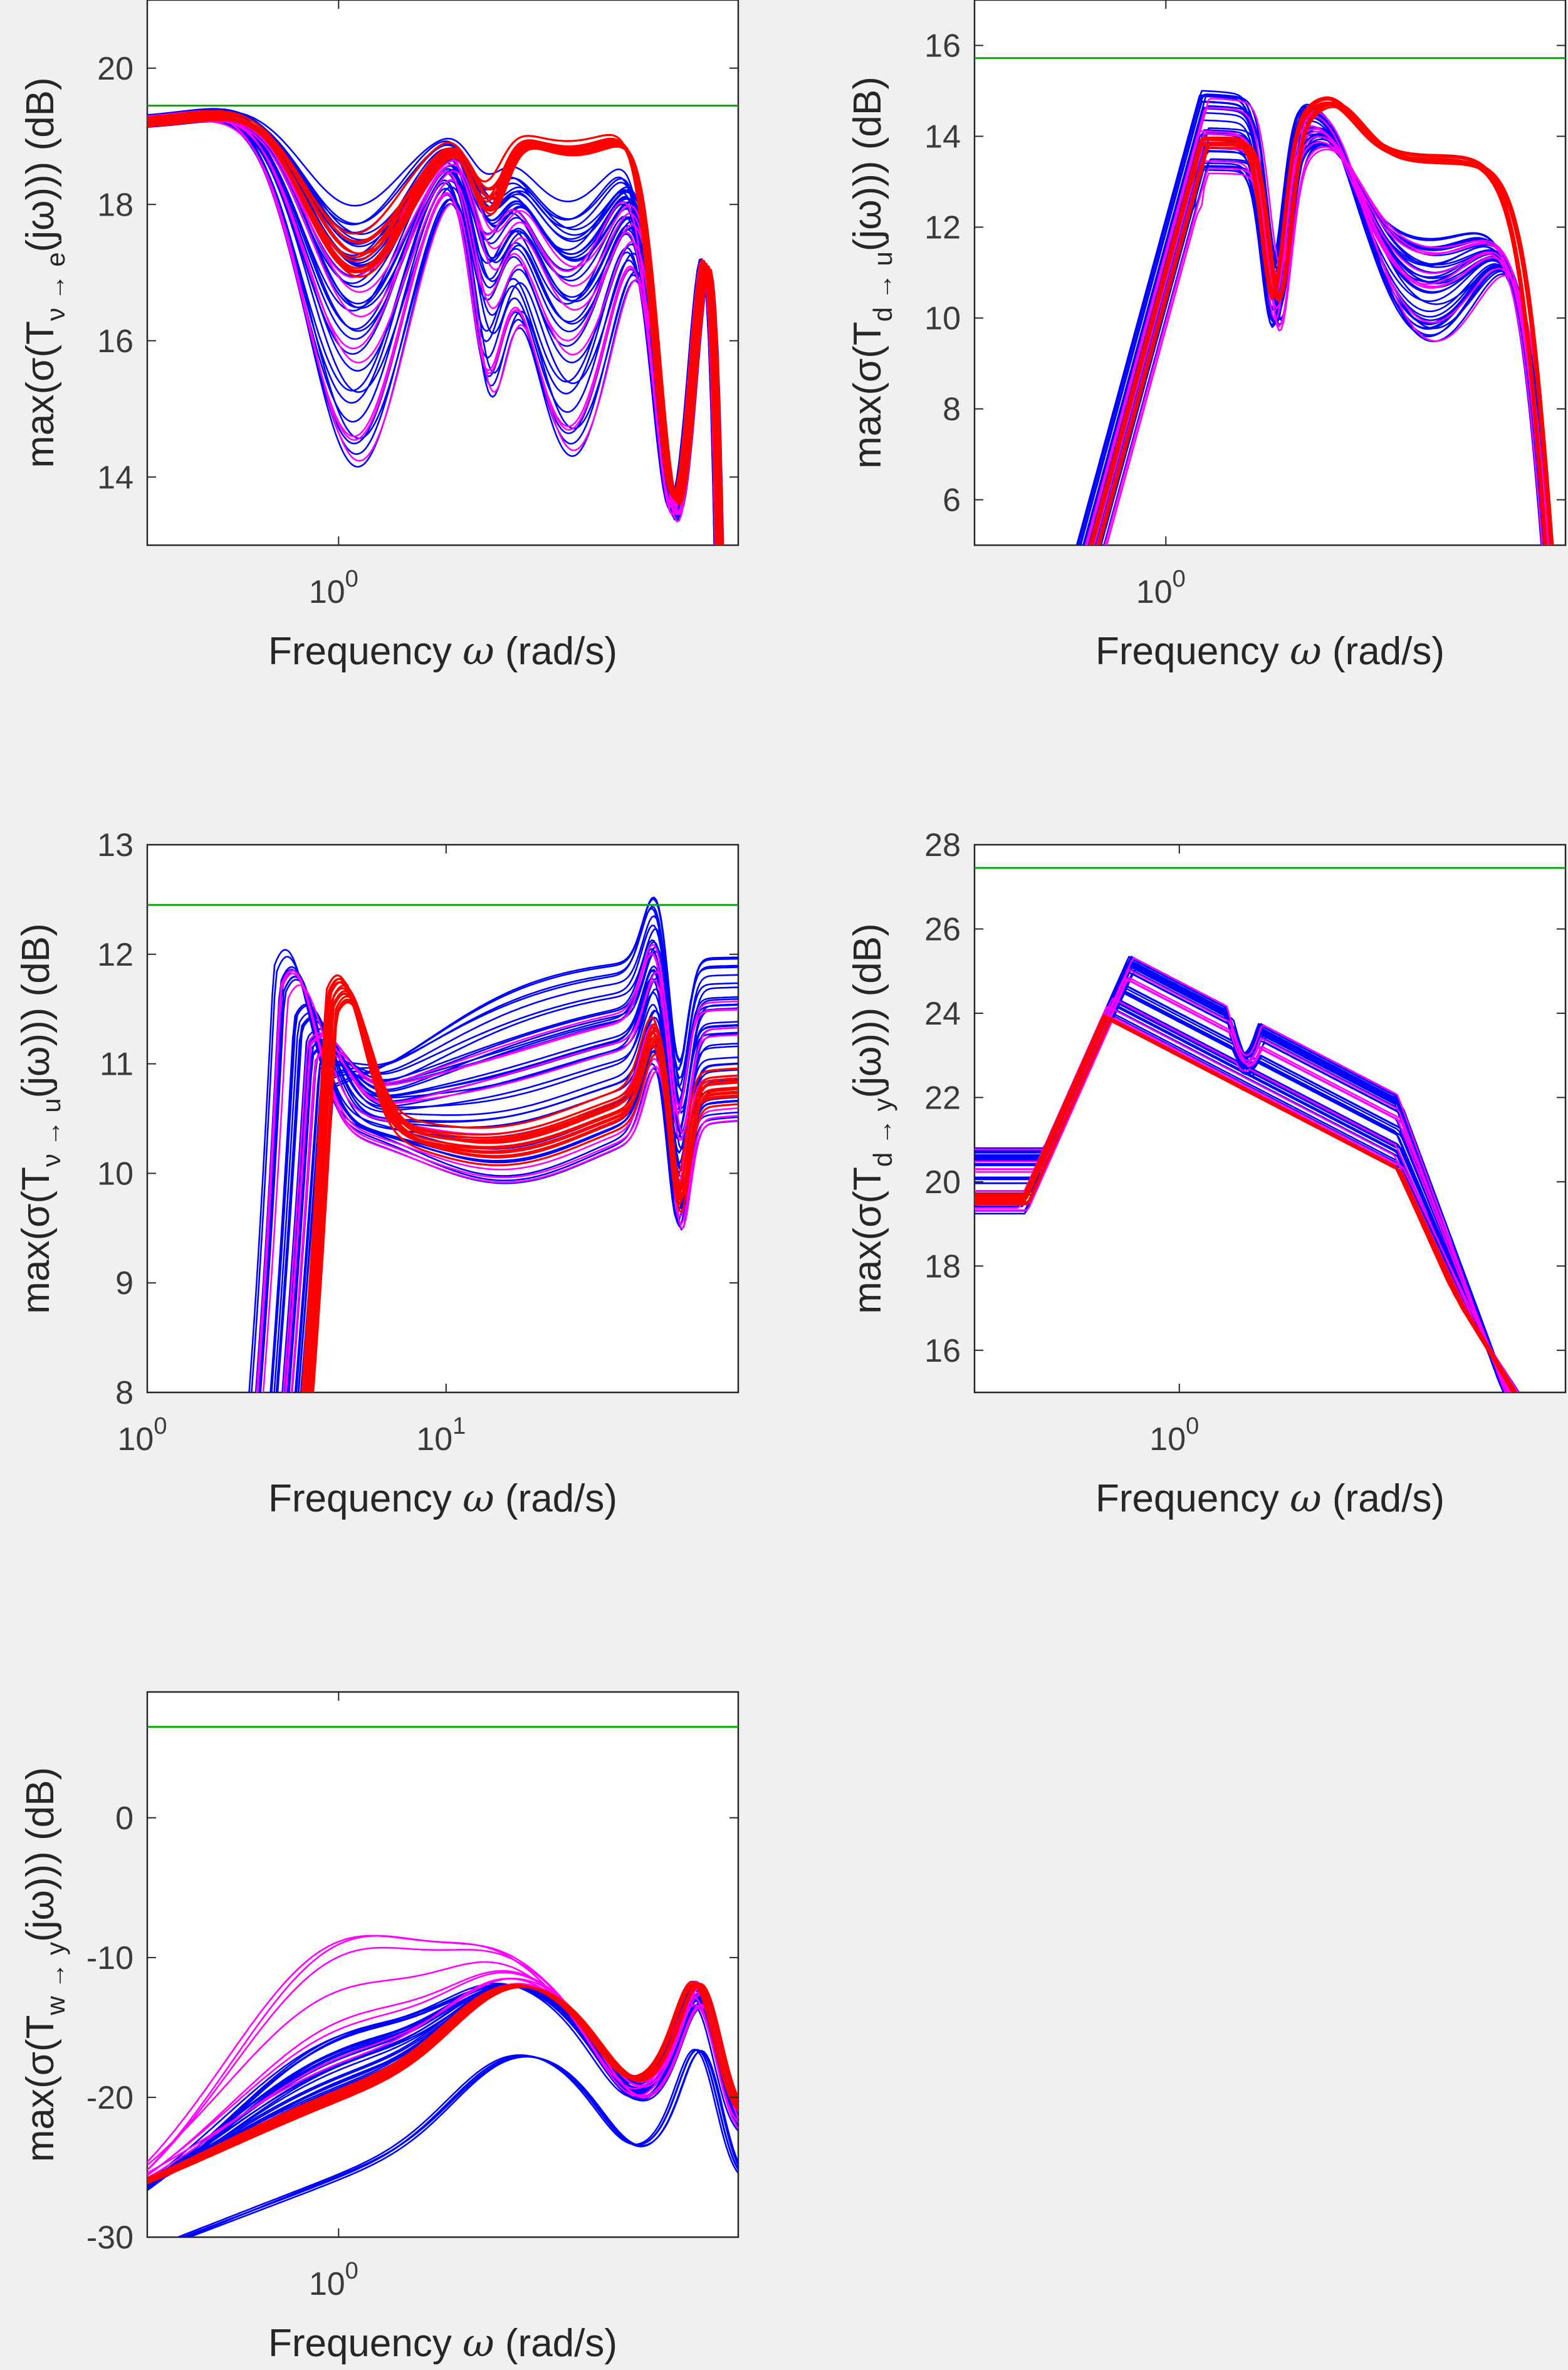 Image resolution: width=1568 pixels, height=2370 pixels. I want to click on y-tick-label: 28, so click(942, 845).